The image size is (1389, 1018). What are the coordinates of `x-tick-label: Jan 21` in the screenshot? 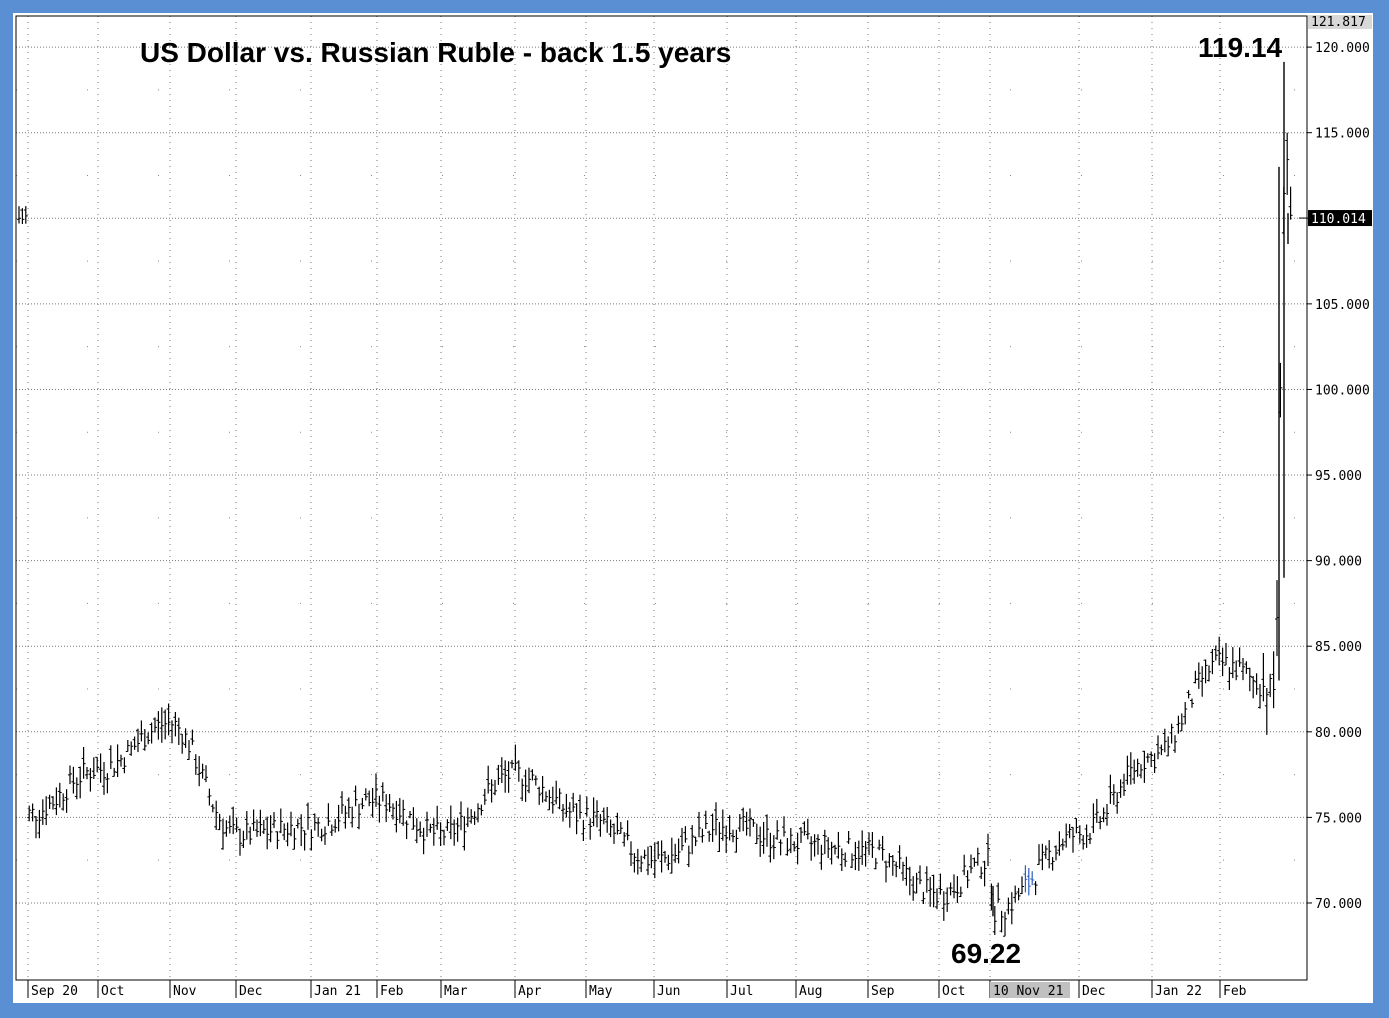 It's located at (337, 991).